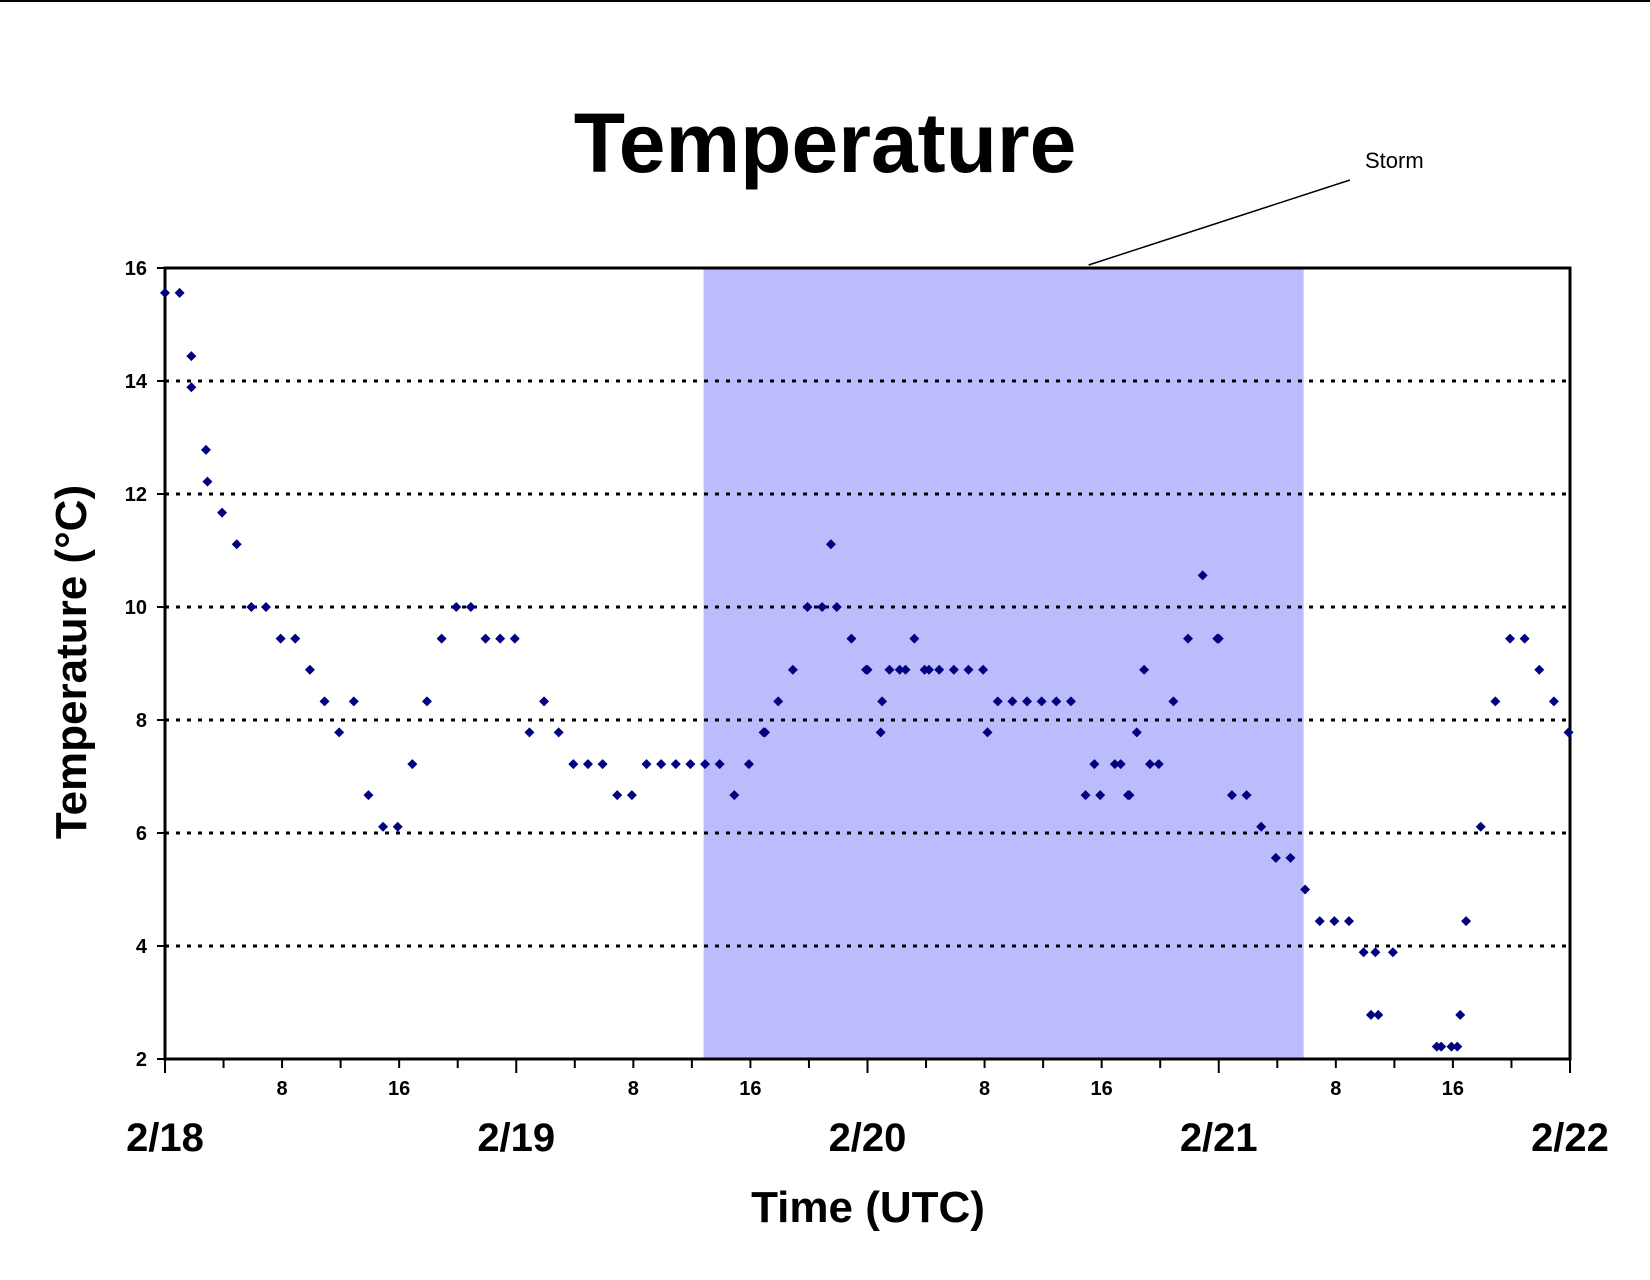 Image resolution: width=1650 pixels, height=1280 pixels. What do you see at coordinates (165, 1138) in the screenshot?
I see `x-date-label: 2/18` at bounding box center [165, 1138].